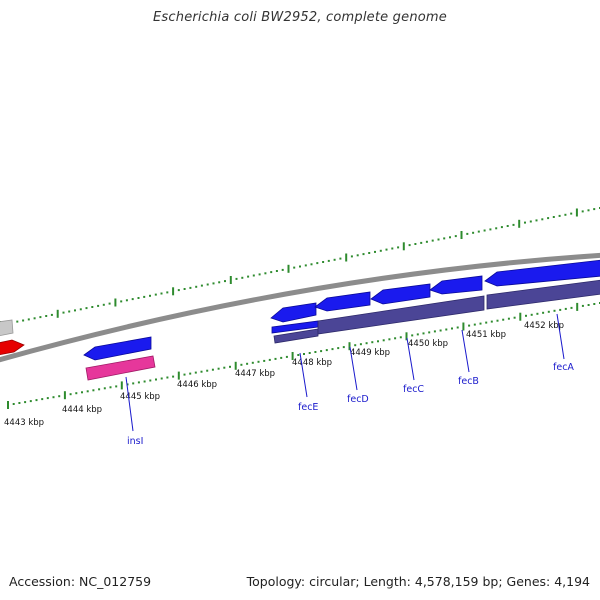  What do you see at coordinates (12, 347) in the screenshot?
I see `partial-gene-red` at bounding box center [12, 347].